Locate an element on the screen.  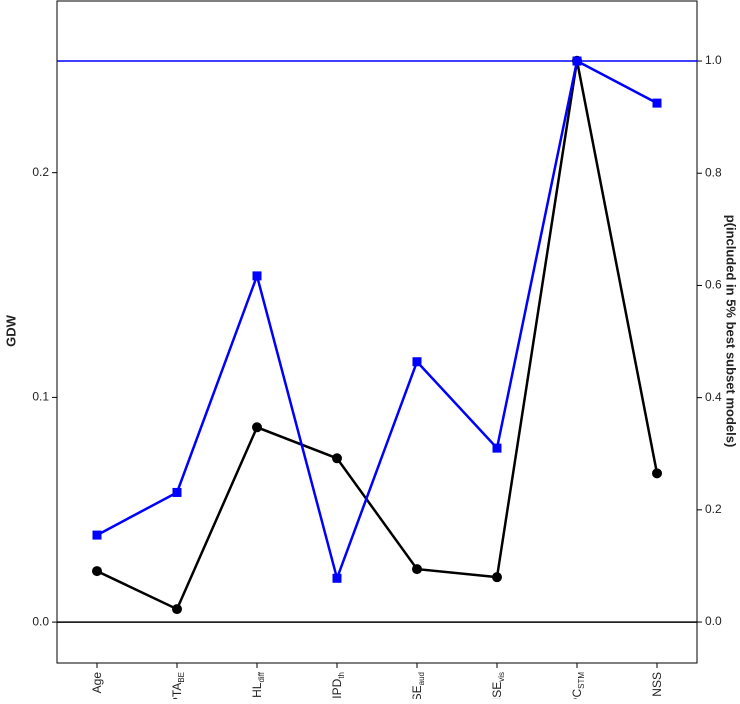
category-name: PTA is located at coordinates (177, 691).